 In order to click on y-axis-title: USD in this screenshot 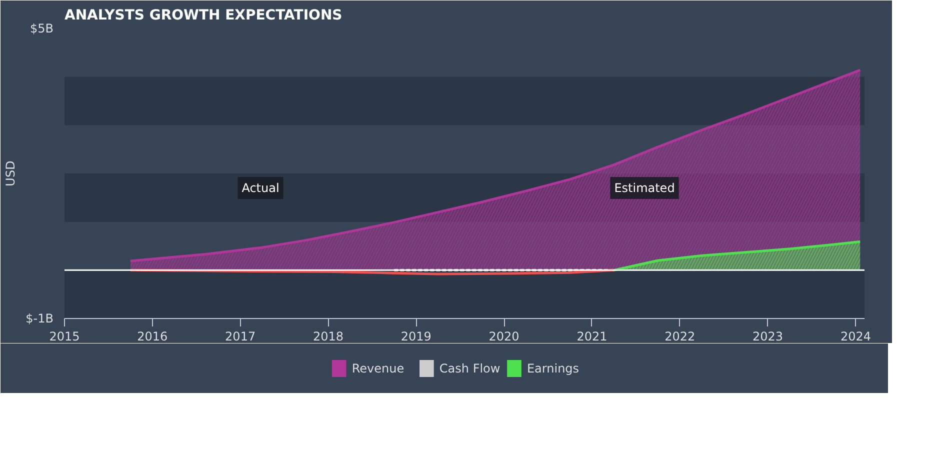, I will do `click(11, 173)`.